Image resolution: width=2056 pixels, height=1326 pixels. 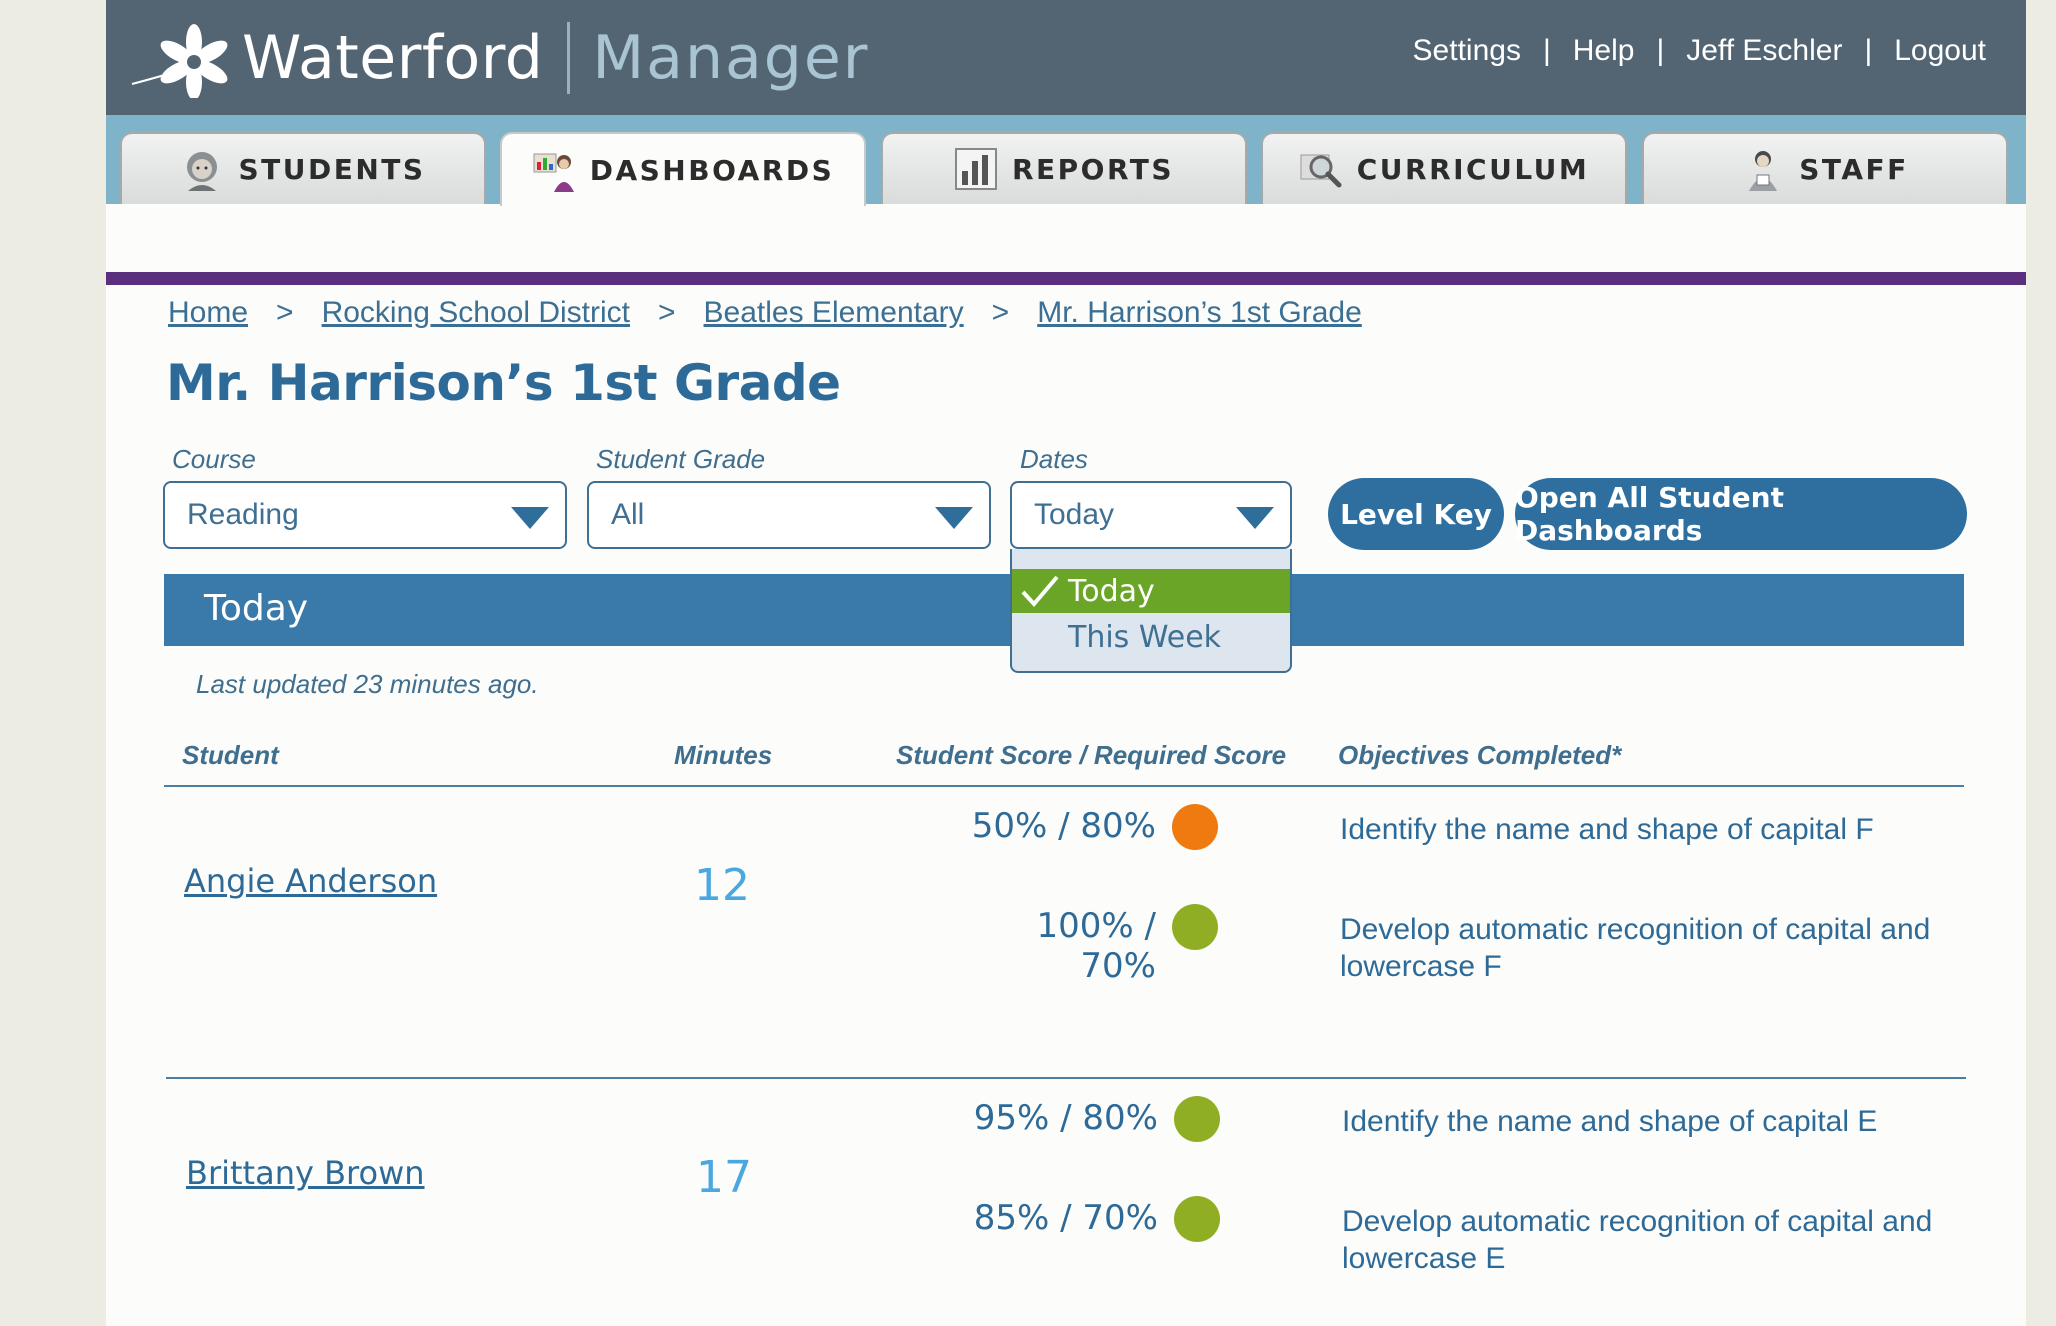 I want to click on tab-label: DASHBOARDS, so click(x=712, y=170).